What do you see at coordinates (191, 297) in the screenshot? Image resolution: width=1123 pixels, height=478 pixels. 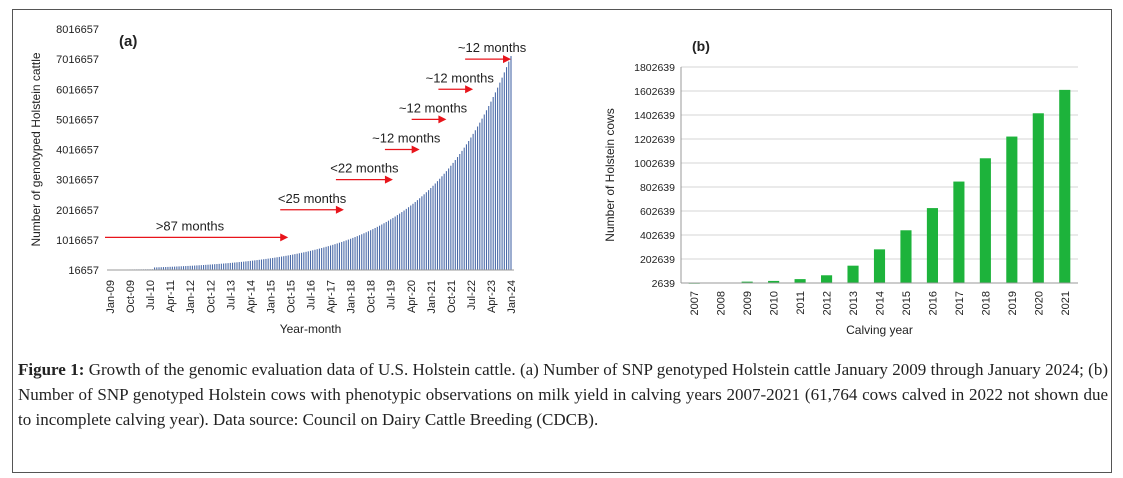 I see `a-xtick-label: Jan-12` at bounding box center [191, 297].